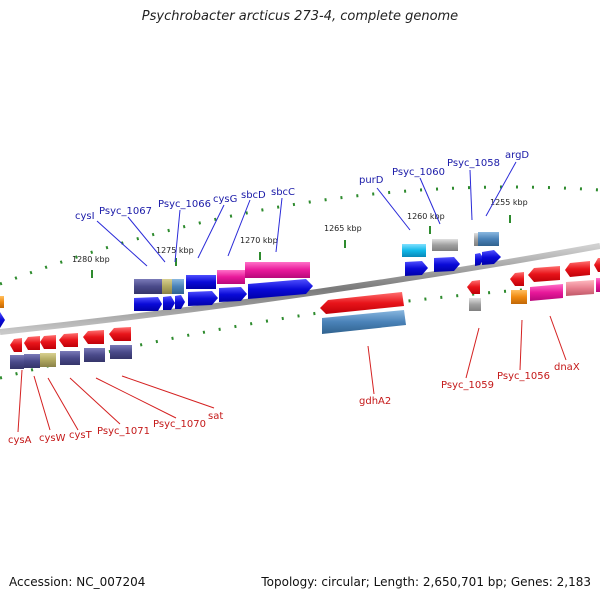 The image size is (600, 600). I want to click on cds-arrow-psyc1067, so click(169, 303).